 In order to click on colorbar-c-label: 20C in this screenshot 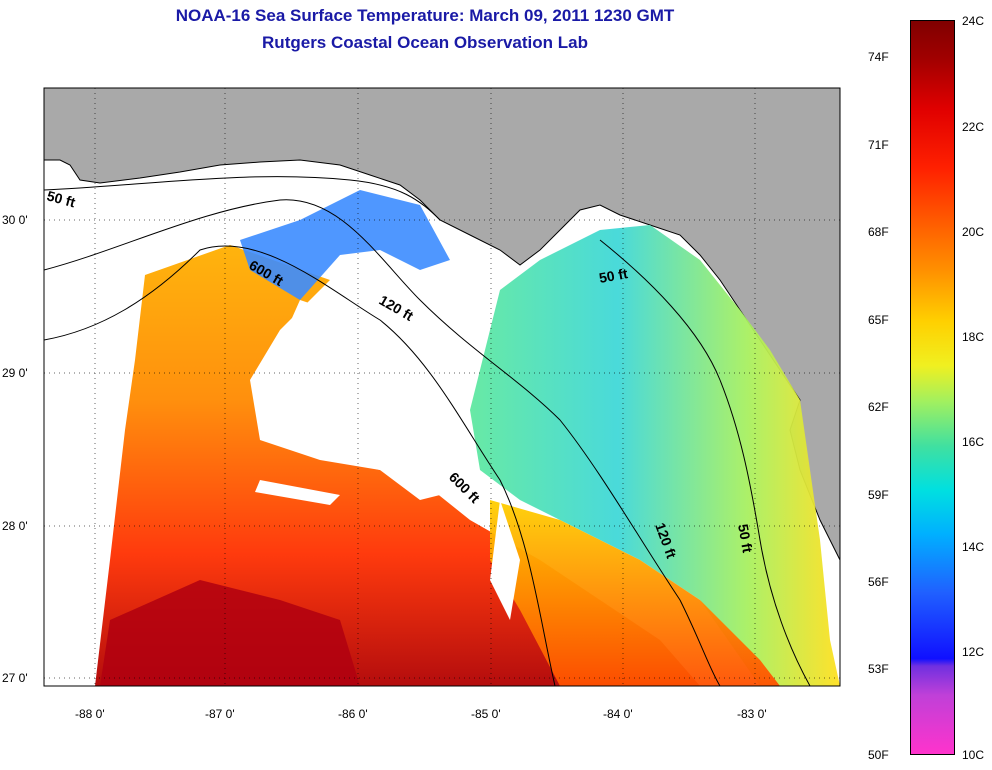, I will do `click(973, 232)`.